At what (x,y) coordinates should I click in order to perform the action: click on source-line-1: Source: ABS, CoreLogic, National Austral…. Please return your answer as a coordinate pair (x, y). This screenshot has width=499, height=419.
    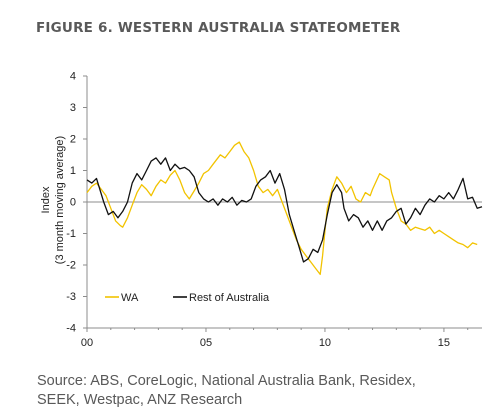
    Looking at the image, I should click on (226, 381).